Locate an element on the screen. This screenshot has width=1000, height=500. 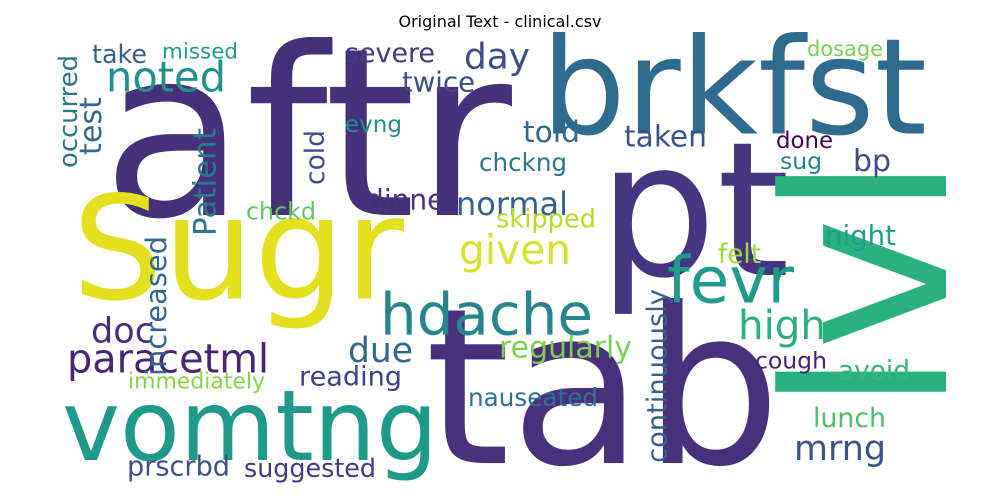
word-continuously: continuously is located at coordinates (658, 376).